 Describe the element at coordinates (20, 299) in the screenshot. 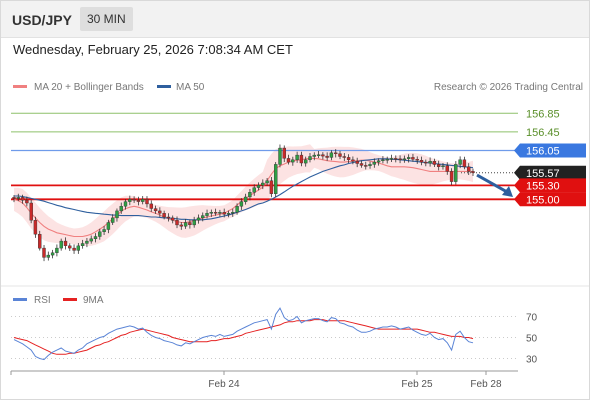

I see `legend-rsi-swatch` at that location.